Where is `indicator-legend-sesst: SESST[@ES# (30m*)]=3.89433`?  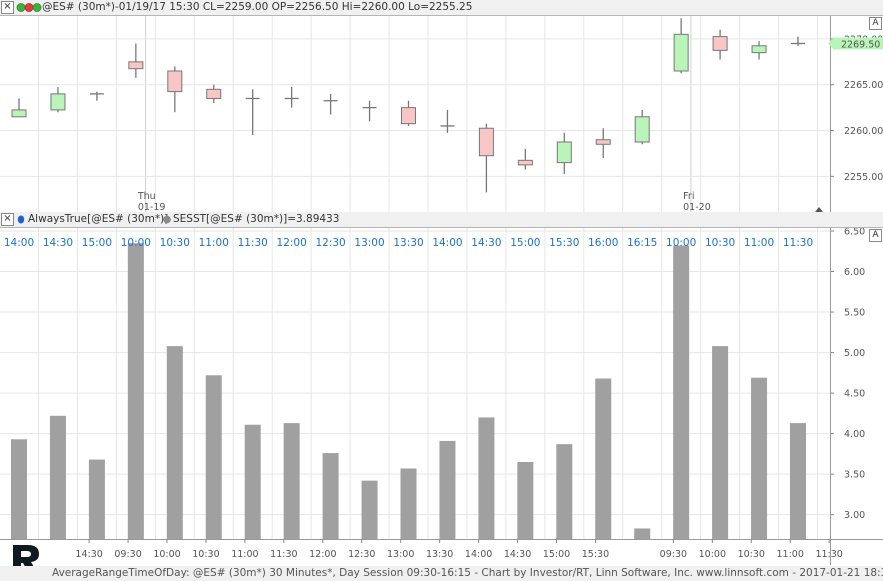
indicator-legend-sesst: SESST[@ES# (30m*)]=3.89433 is located at coordinates (256, 219).